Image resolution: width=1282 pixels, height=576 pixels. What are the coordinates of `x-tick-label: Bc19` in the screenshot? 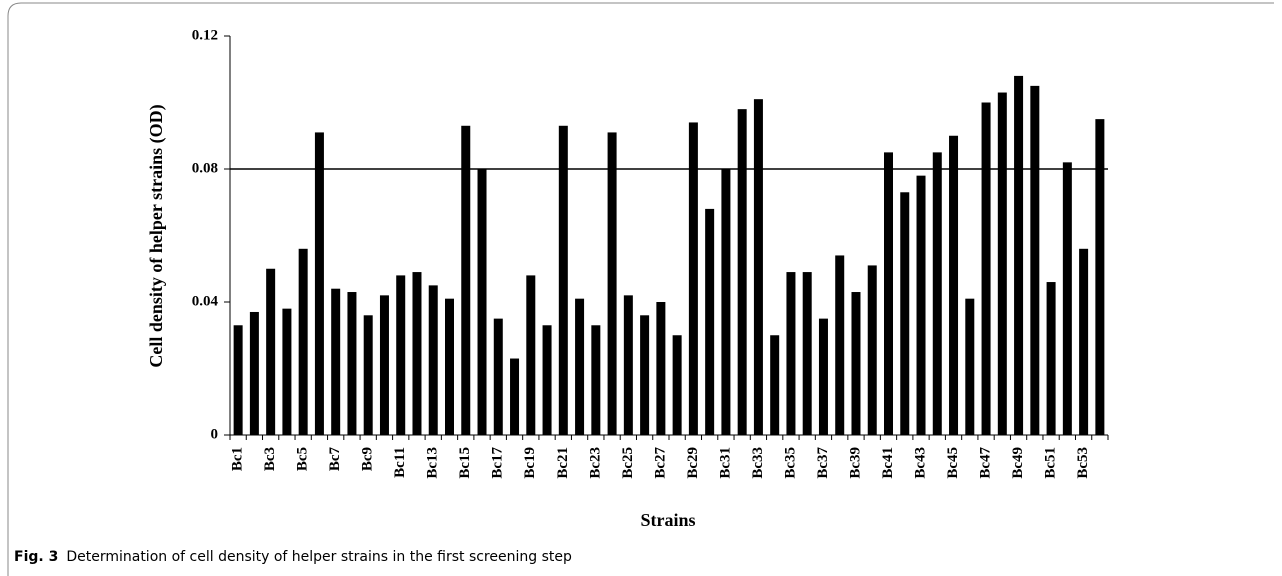 It's located at (530, 463).